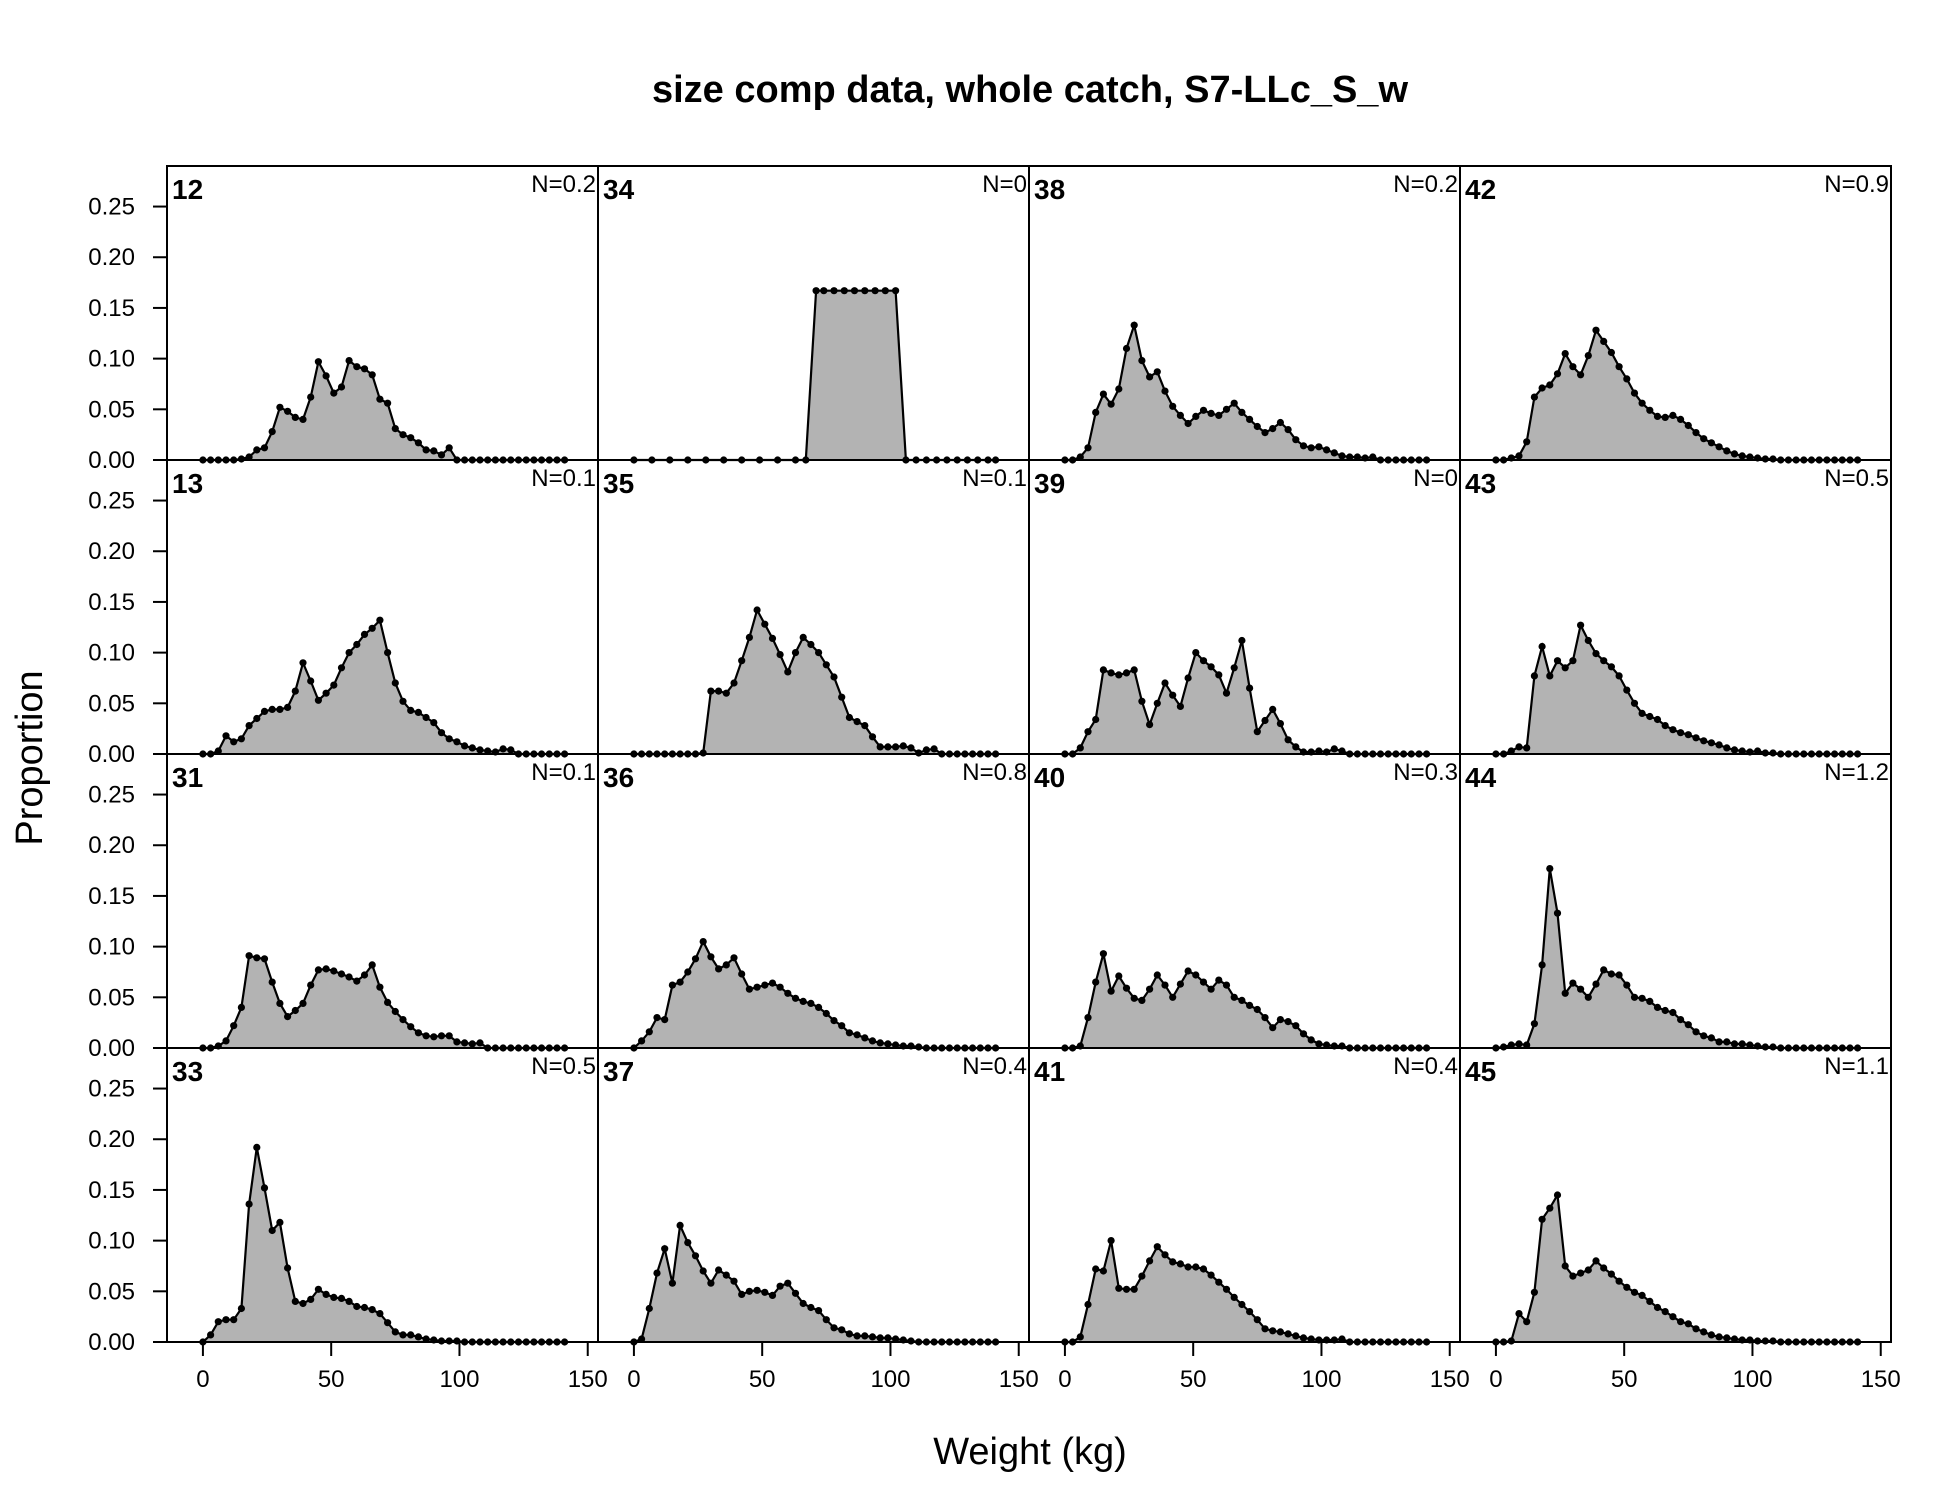 Image resolution: width=1950 pixels, height=1505 pixels. What do you see at coordinates (1435, 478) in the screenshot?
I see `panel-39-n: N=0` at bounding box center [1435, 478].